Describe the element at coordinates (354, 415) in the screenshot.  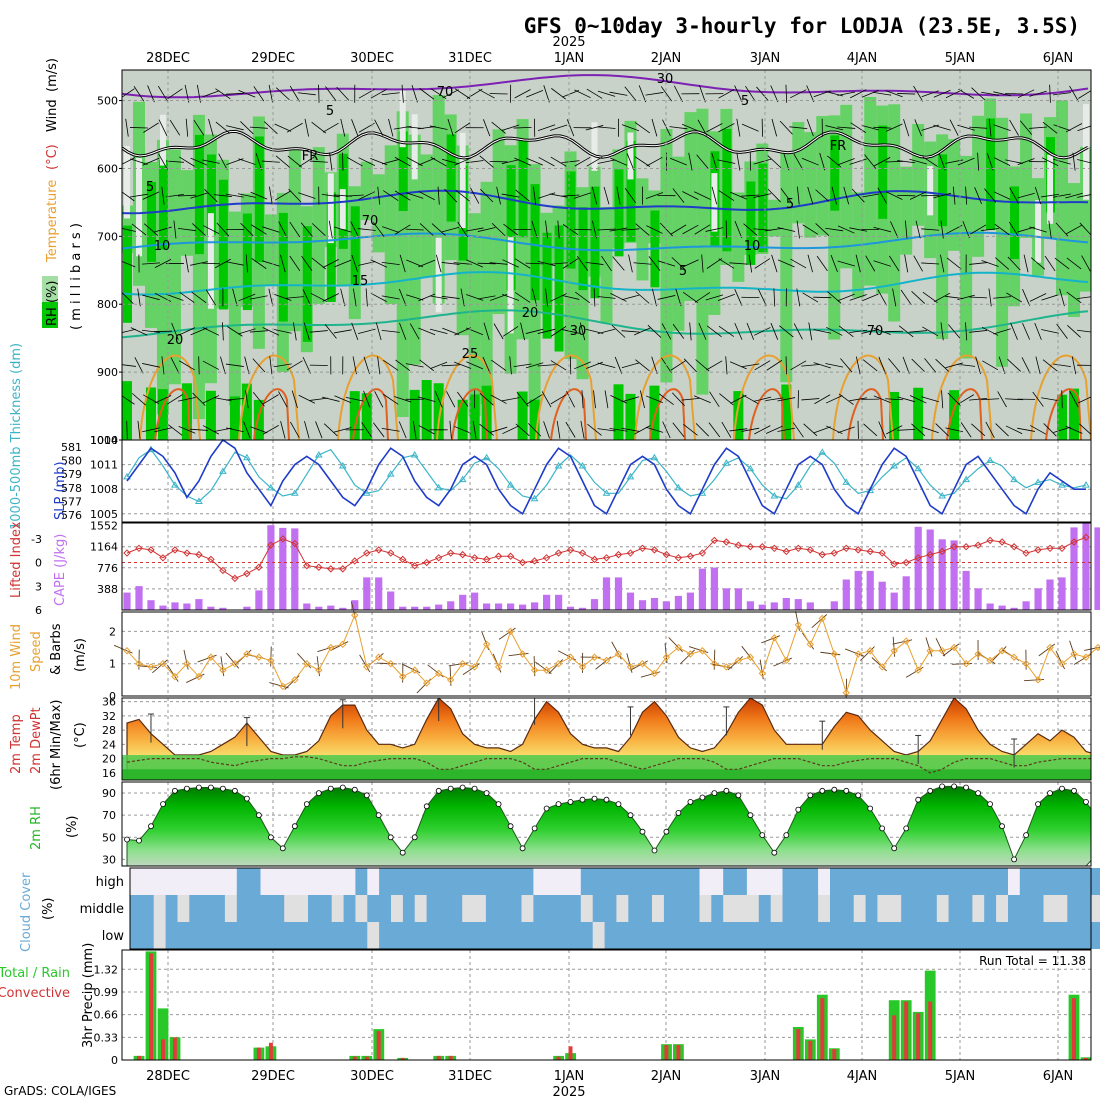
I see `rh-lower-core` at that location.